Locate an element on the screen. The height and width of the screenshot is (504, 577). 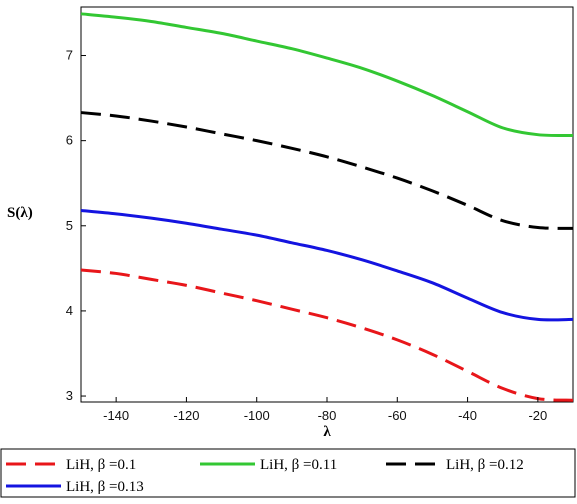
y-tick-label: 4 is located at coordinates (69, 310).